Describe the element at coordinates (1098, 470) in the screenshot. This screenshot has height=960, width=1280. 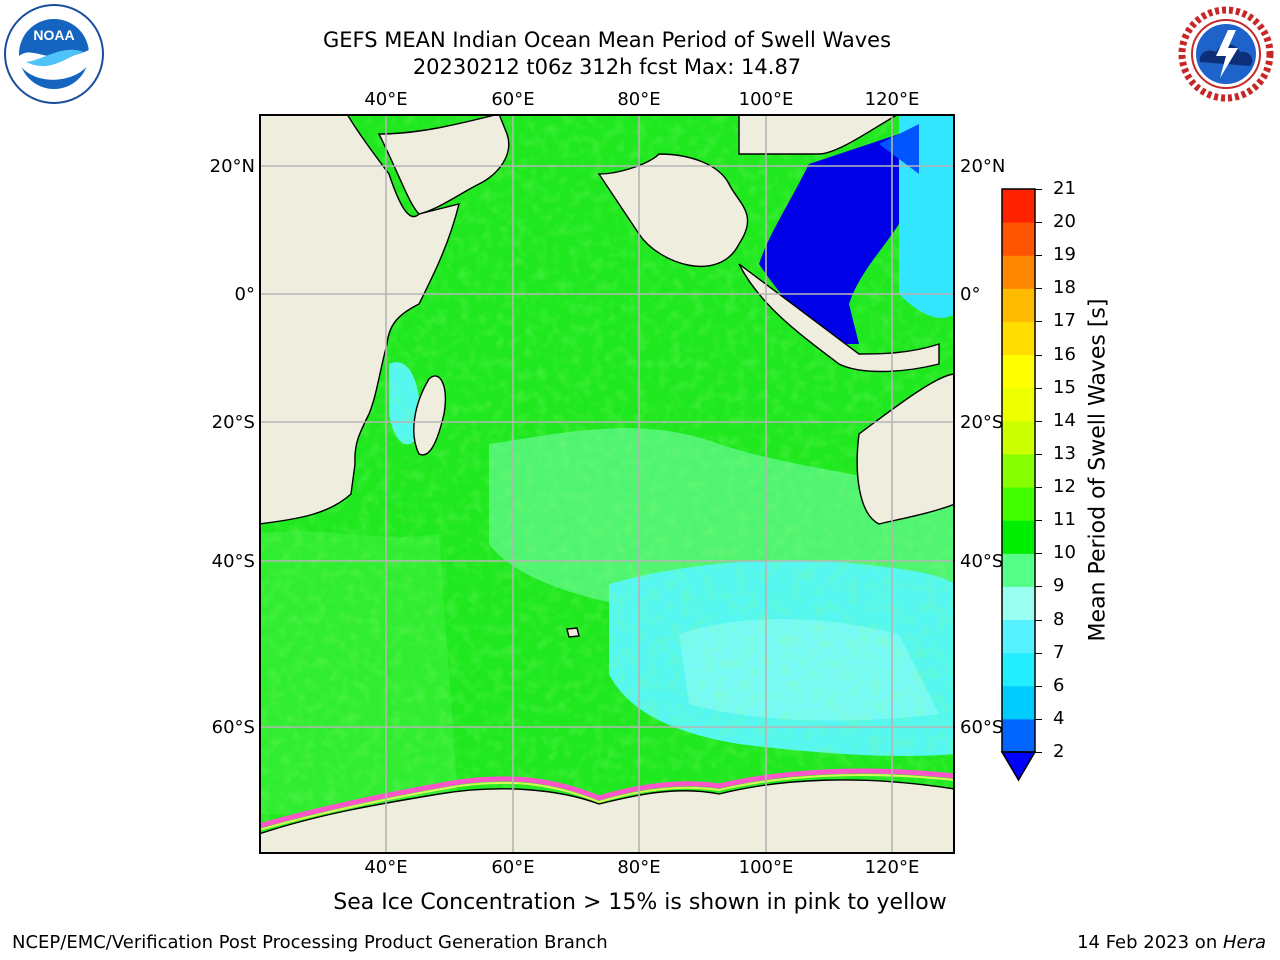
I see `colorbar-title: Mean Period of Swell Waves [s]` at that location.